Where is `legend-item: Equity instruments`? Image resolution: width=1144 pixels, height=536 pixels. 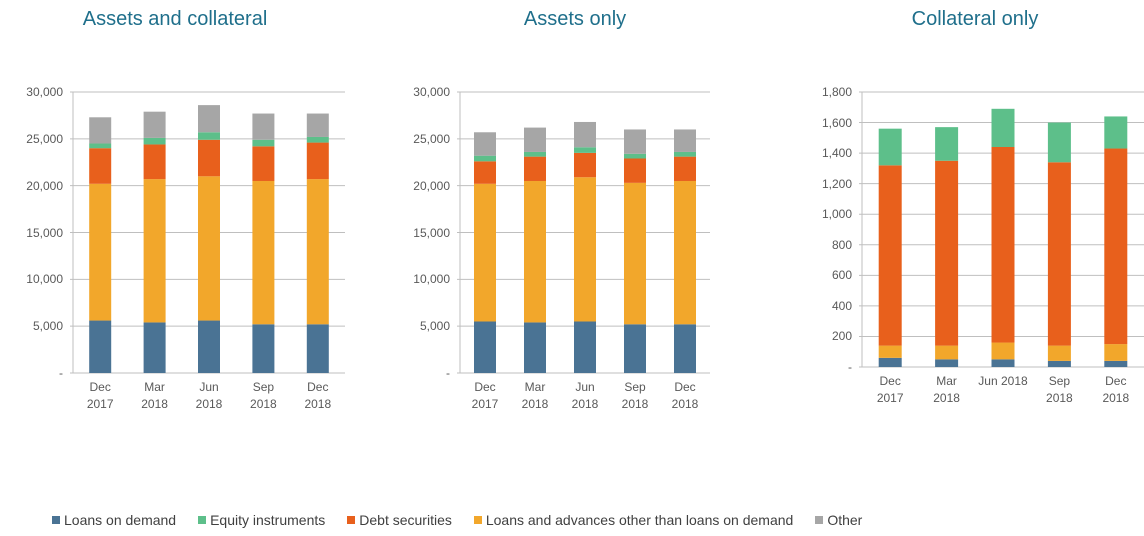
legend-item: Equity instruments is located at coordinates (261, 520).